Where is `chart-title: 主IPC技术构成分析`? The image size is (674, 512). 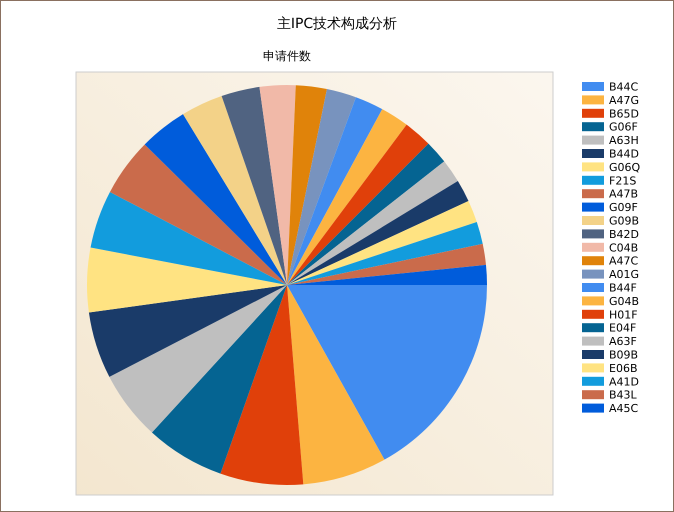 chart-title: 主IPC技术构成分析 is located at coordinates (337, 24).